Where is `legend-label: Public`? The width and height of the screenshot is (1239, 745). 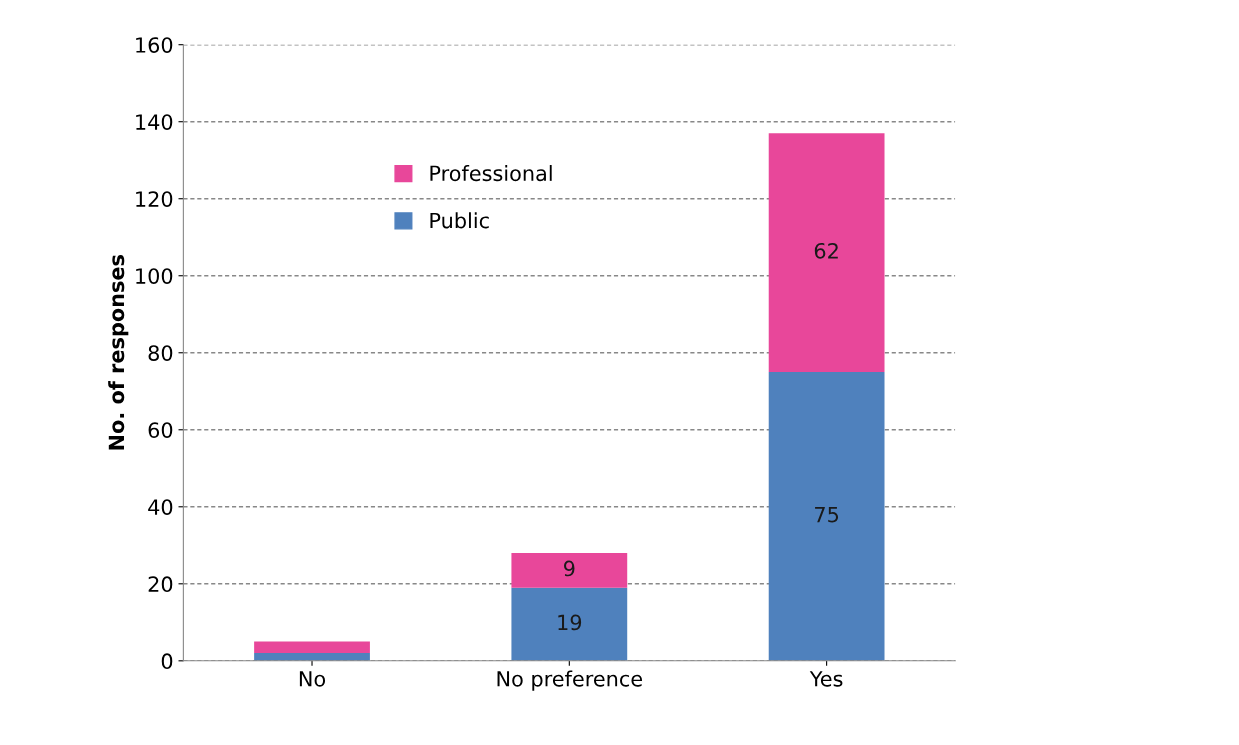 legend-label: Public is located at coordinates (459, 220).